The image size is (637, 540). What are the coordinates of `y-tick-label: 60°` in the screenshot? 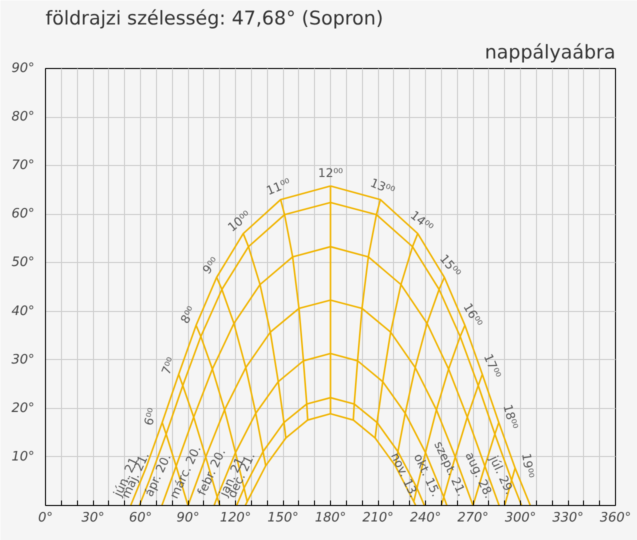 It's located at (23, 214).